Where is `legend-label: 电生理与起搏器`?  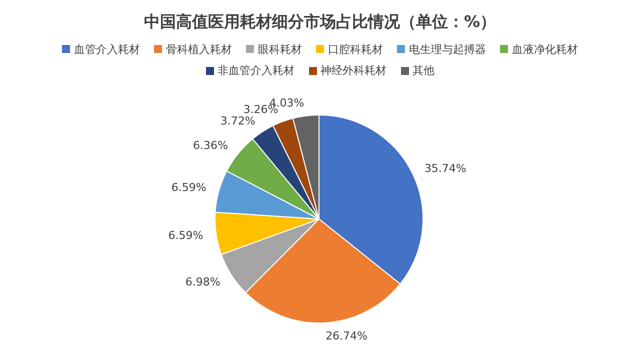 legend-label: 电生理与起搏器 is located at coordinates (447, 50).